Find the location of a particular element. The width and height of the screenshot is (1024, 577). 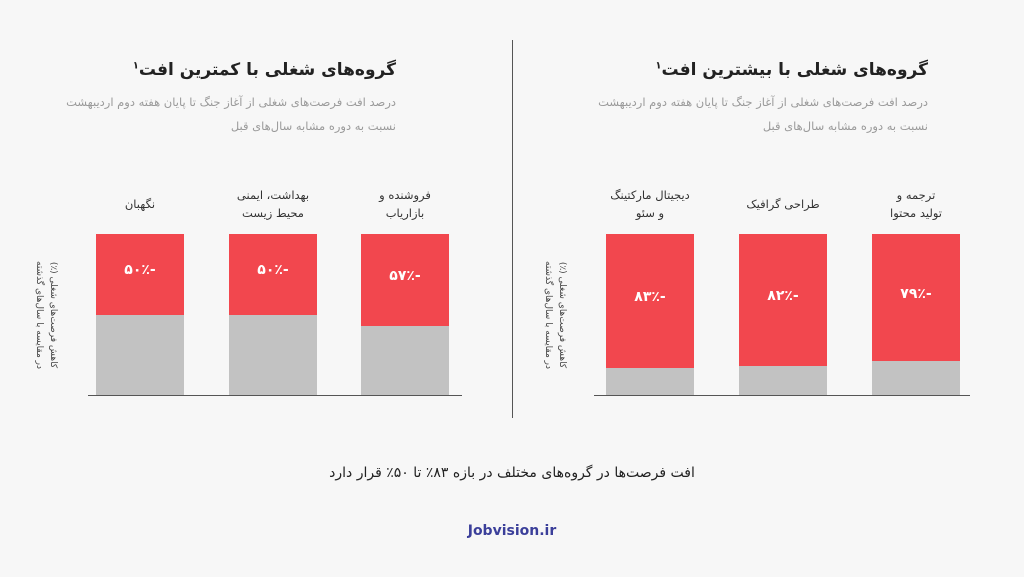

category-label-line: دیجیتال مارکتینگ is located at coordinates (650, 195).